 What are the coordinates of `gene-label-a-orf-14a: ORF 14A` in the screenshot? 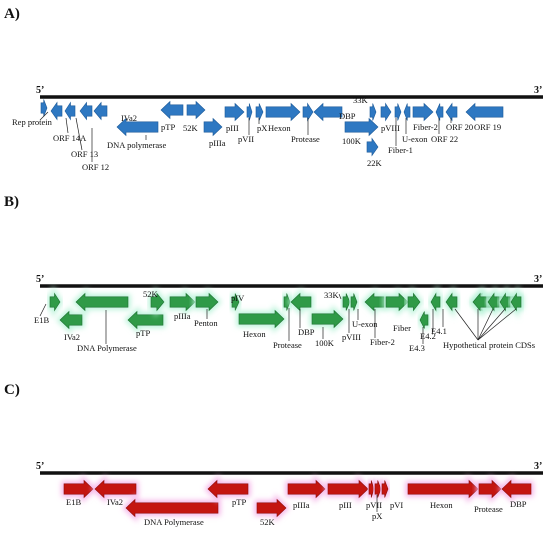 It's located at (70, 138).